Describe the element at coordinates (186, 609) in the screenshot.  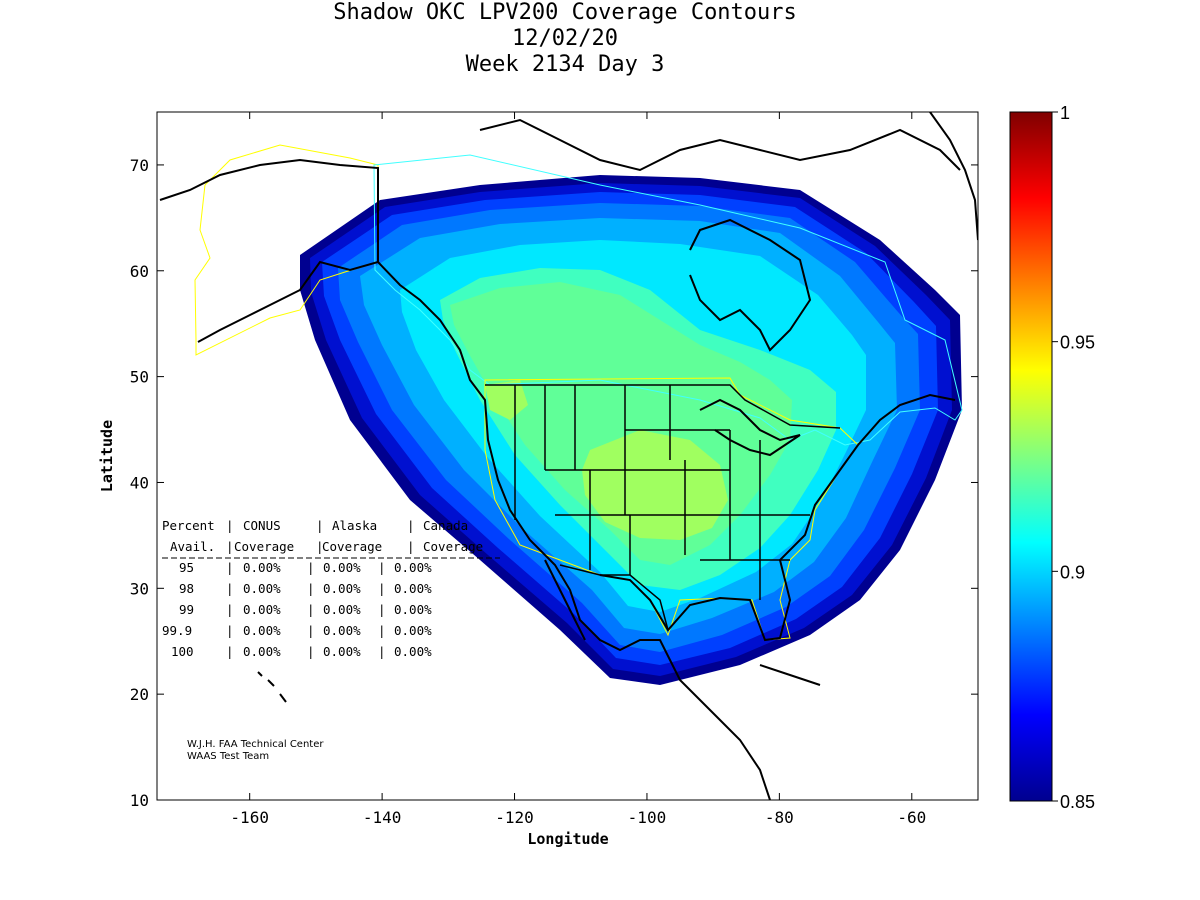
I see `table-cell-pct: 99` at that location.